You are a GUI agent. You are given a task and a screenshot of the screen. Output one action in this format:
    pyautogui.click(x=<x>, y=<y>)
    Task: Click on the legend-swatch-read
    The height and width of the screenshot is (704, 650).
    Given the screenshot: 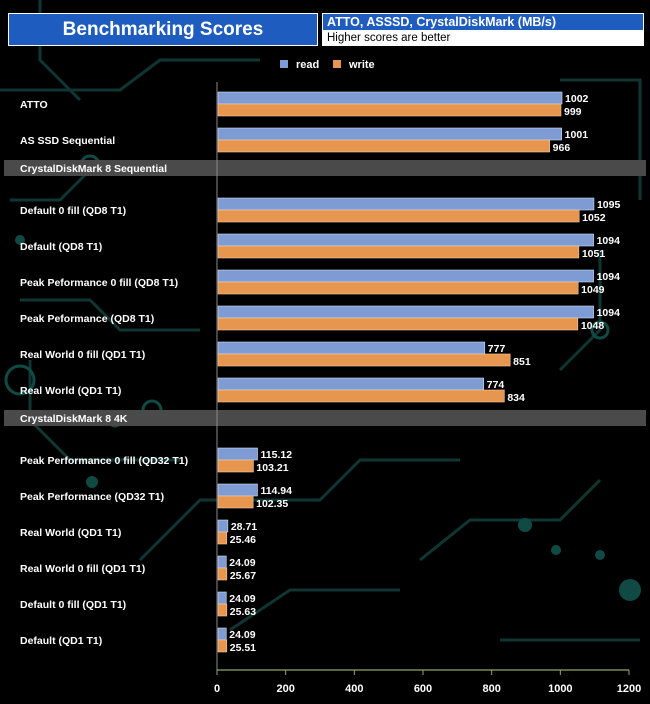 What is the action you would take?
    pyautogui.click(x=284, y=64)
    